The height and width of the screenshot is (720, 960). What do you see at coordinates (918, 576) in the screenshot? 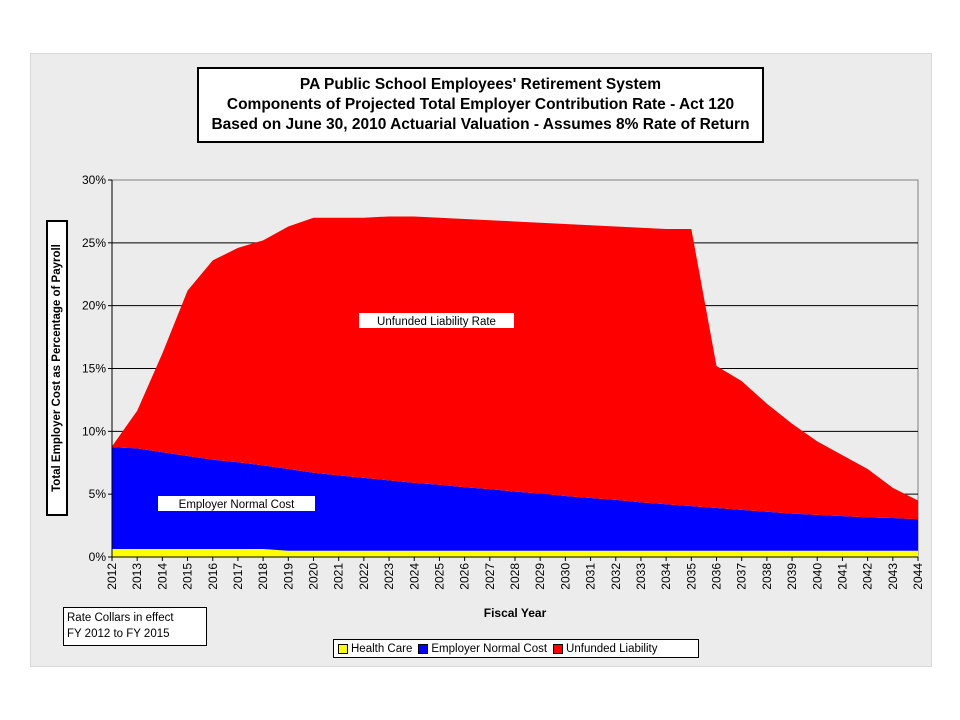
I see `x-tick-label: 2044` at bounding box center [918, 576].